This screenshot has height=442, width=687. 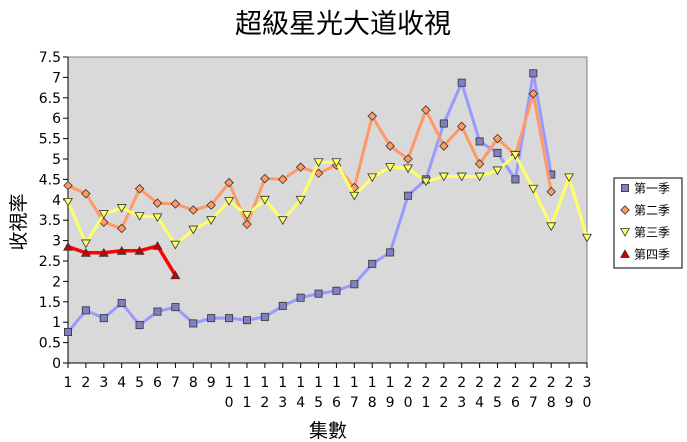 I want to click on y-tick-label: 2, so click(x=56, y=282).